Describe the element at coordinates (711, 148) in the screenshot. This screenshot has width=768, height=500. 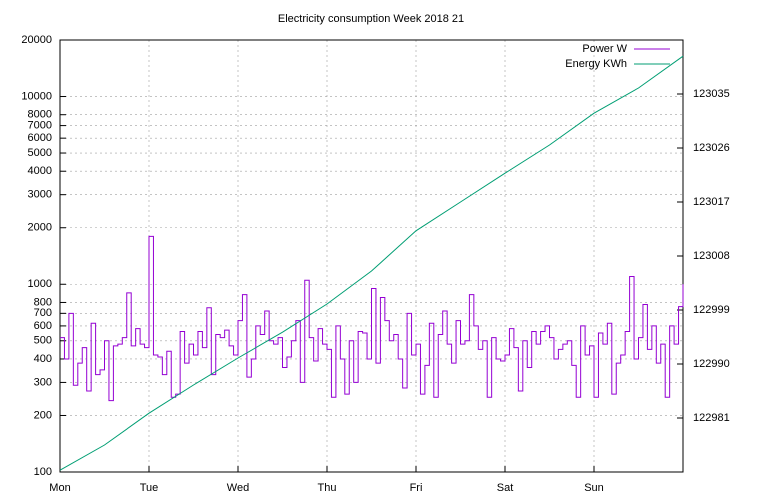
I see `y2-tick-label: 123026` at that location.